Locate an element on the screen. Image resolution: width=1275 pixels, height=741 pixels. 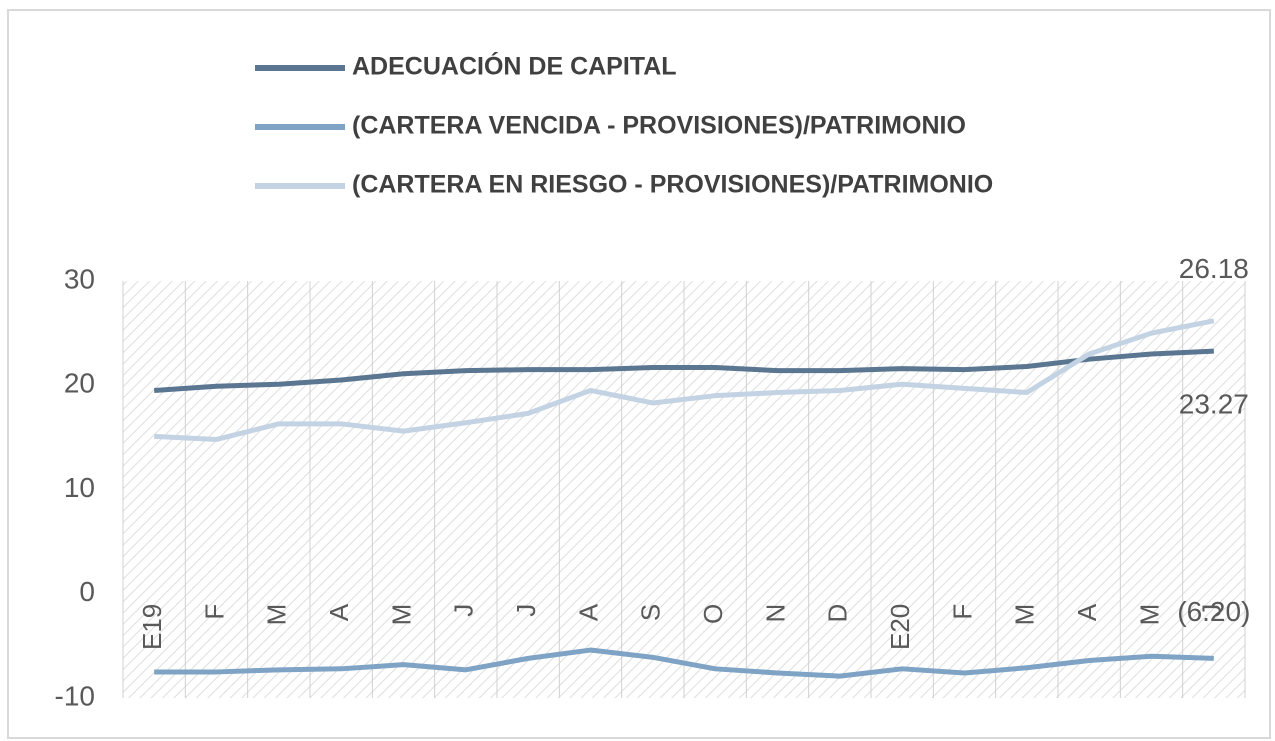
data-label: 26.18 is located at coordinates (1214, 268).